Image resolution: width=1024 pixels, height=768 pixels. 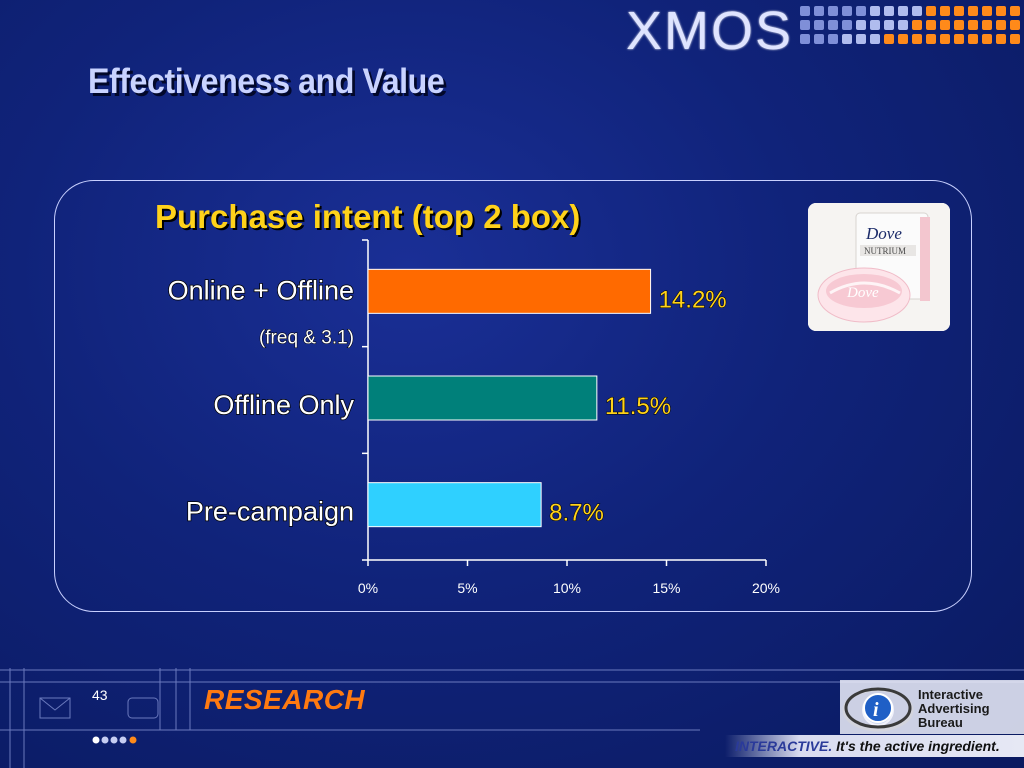 What do you see at coordinates (954, 708) in the screenshot?
I see `iab-name-line2: Advertising` at bounding box center [954, 708].